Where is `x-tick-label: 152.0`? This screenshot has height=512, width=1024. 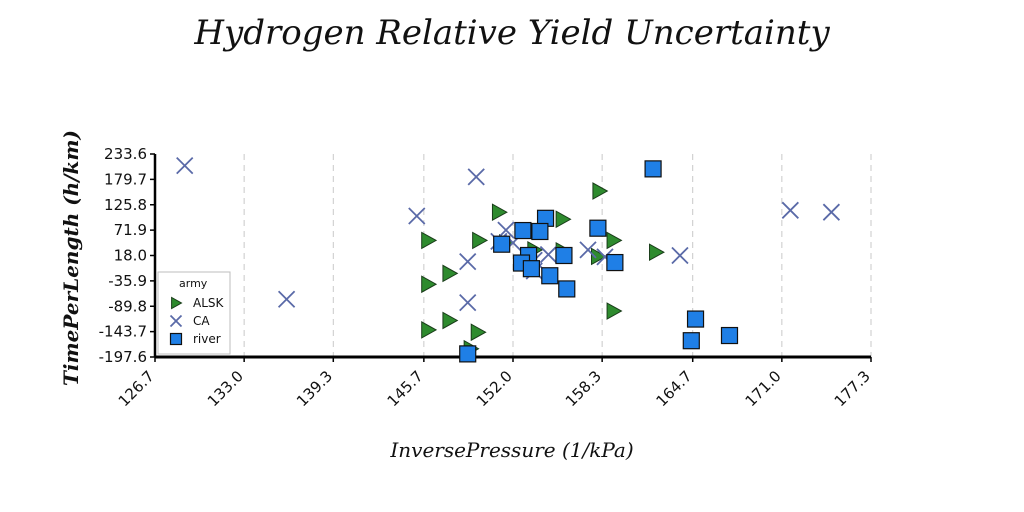 x-tick-label: 152.0 is located at coordinates (494, 388).